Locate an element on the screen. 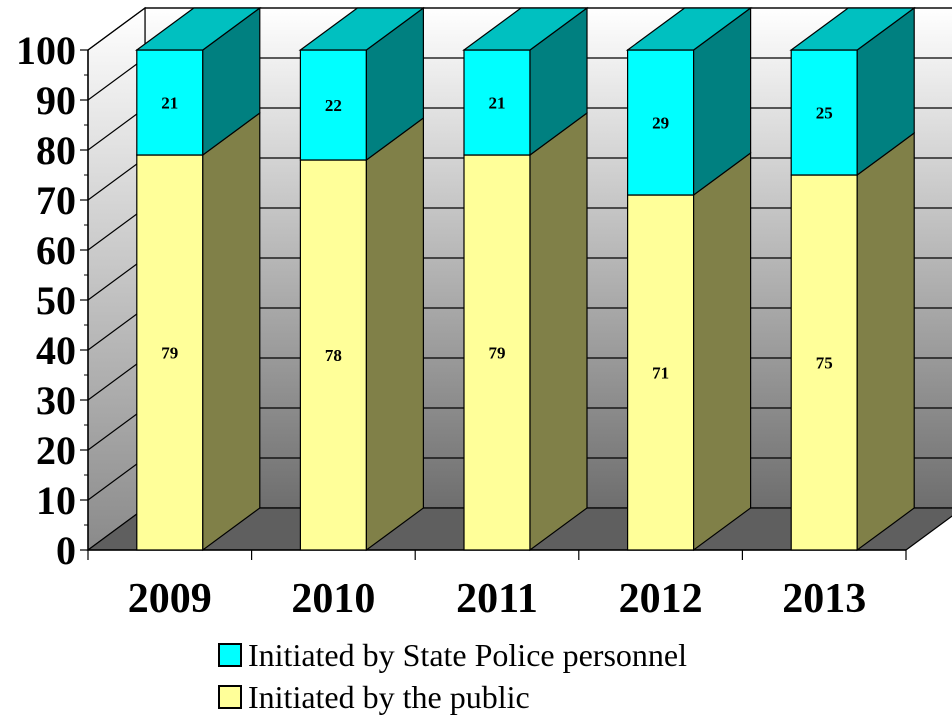 The image size is (952, 721). data-label: 22 is located at coordinates (333, 105).